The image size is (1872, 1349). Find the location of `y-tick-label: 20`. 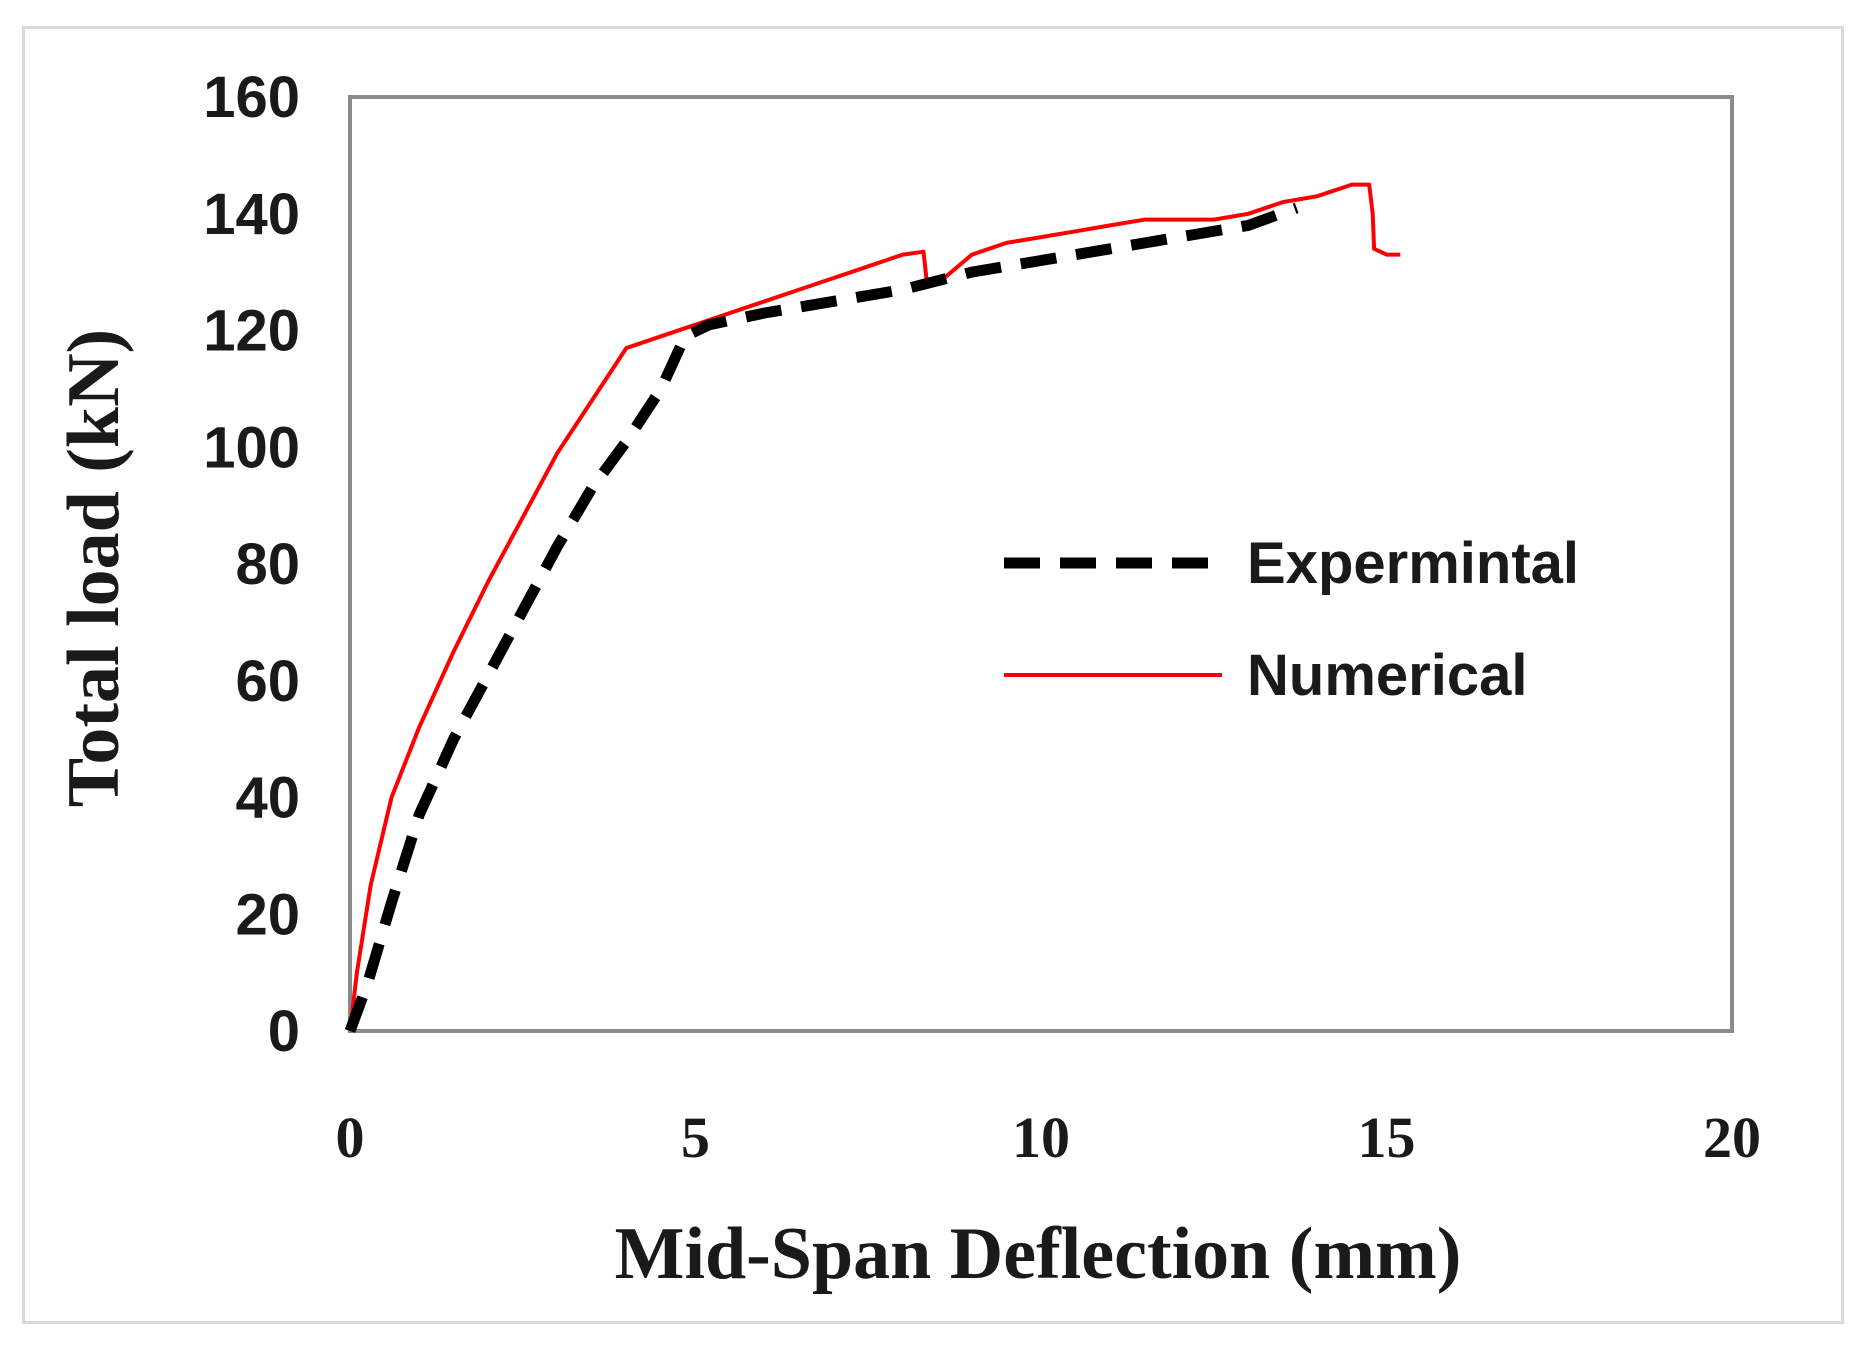

y-tick-label: 20 is located at coordinates (267, 914).